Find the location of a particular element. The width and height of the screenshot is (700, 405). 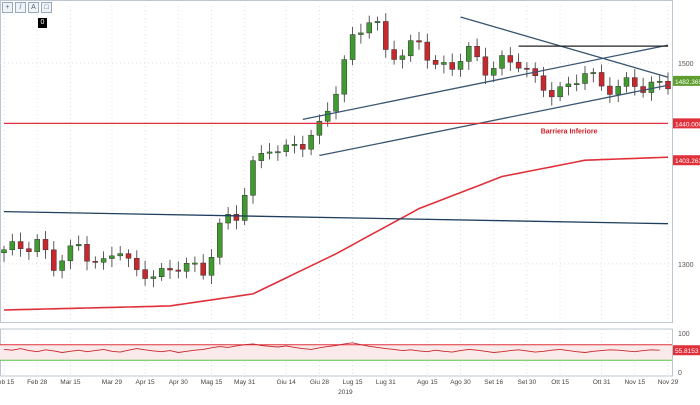

crosshair-icon: + is located at coordinates (7, 7).